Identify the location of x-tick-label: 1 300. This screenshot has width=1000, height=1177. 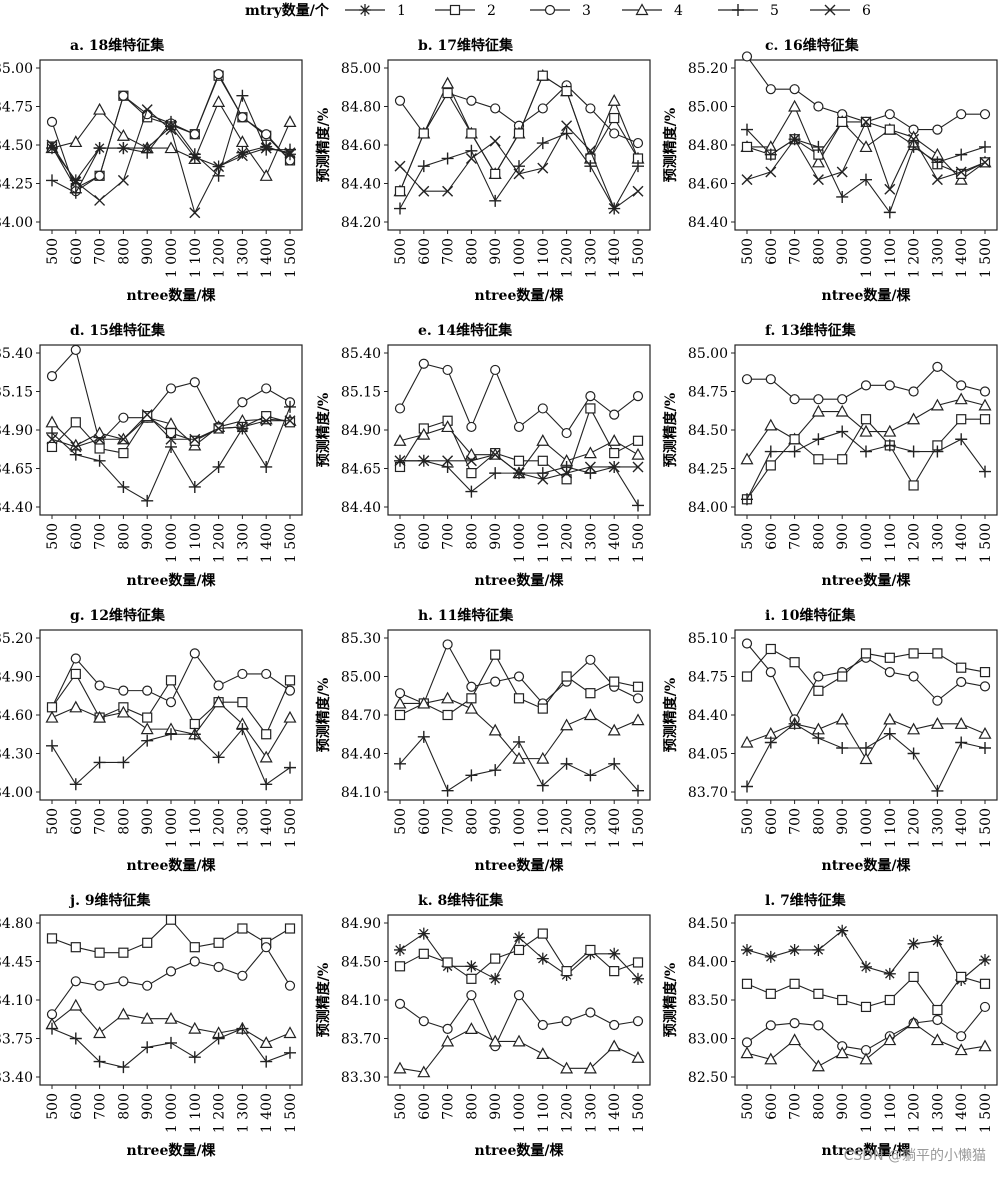
(591, 543).